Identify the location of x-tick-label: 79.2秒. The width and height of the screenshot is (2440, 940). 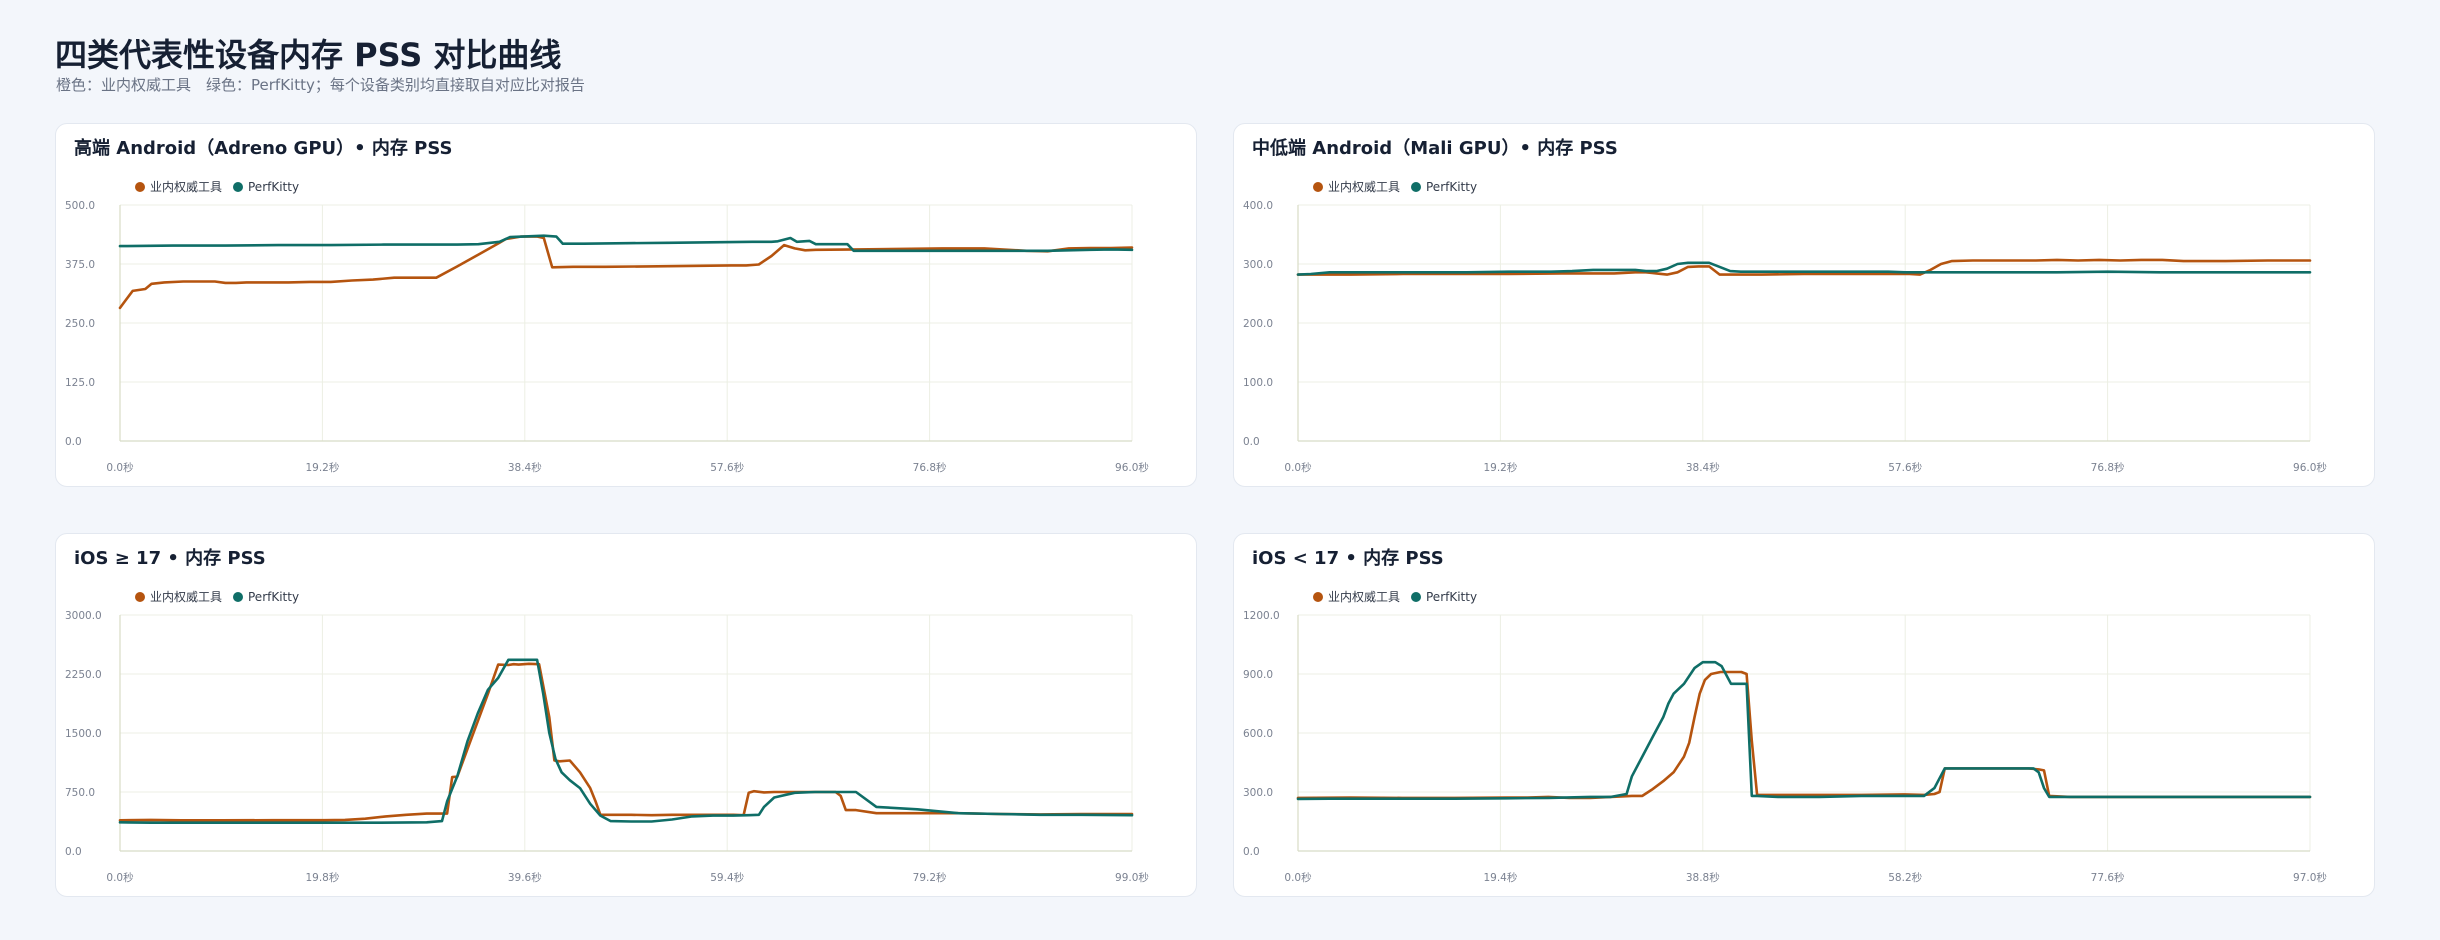
(930, 877).